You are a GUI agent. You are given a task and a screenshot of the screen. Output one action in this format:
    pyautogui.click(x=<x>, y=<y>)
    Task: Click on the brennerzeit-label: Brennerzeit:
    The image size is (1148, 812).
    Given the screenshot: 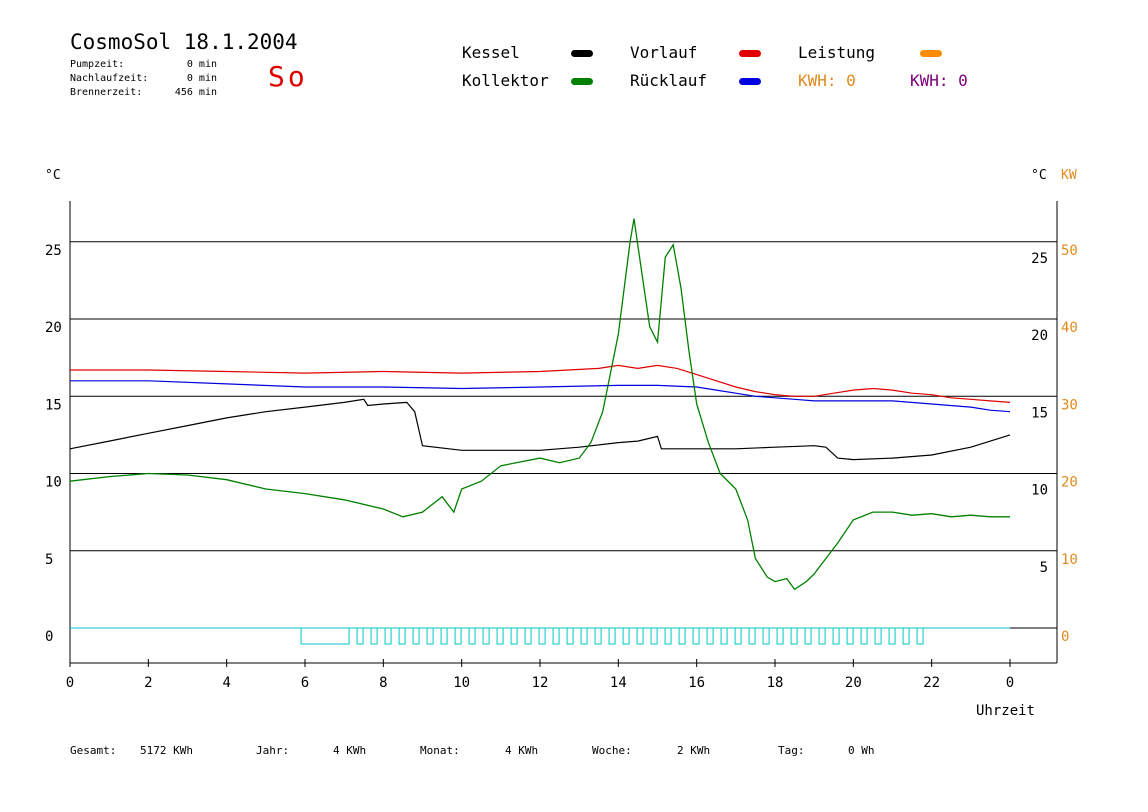 What is the action you would take?
    pyautogui.click(x=106, y=92)
    